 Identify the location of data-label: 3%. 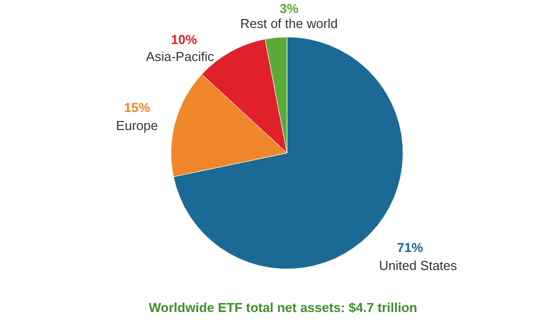
(289, 8).